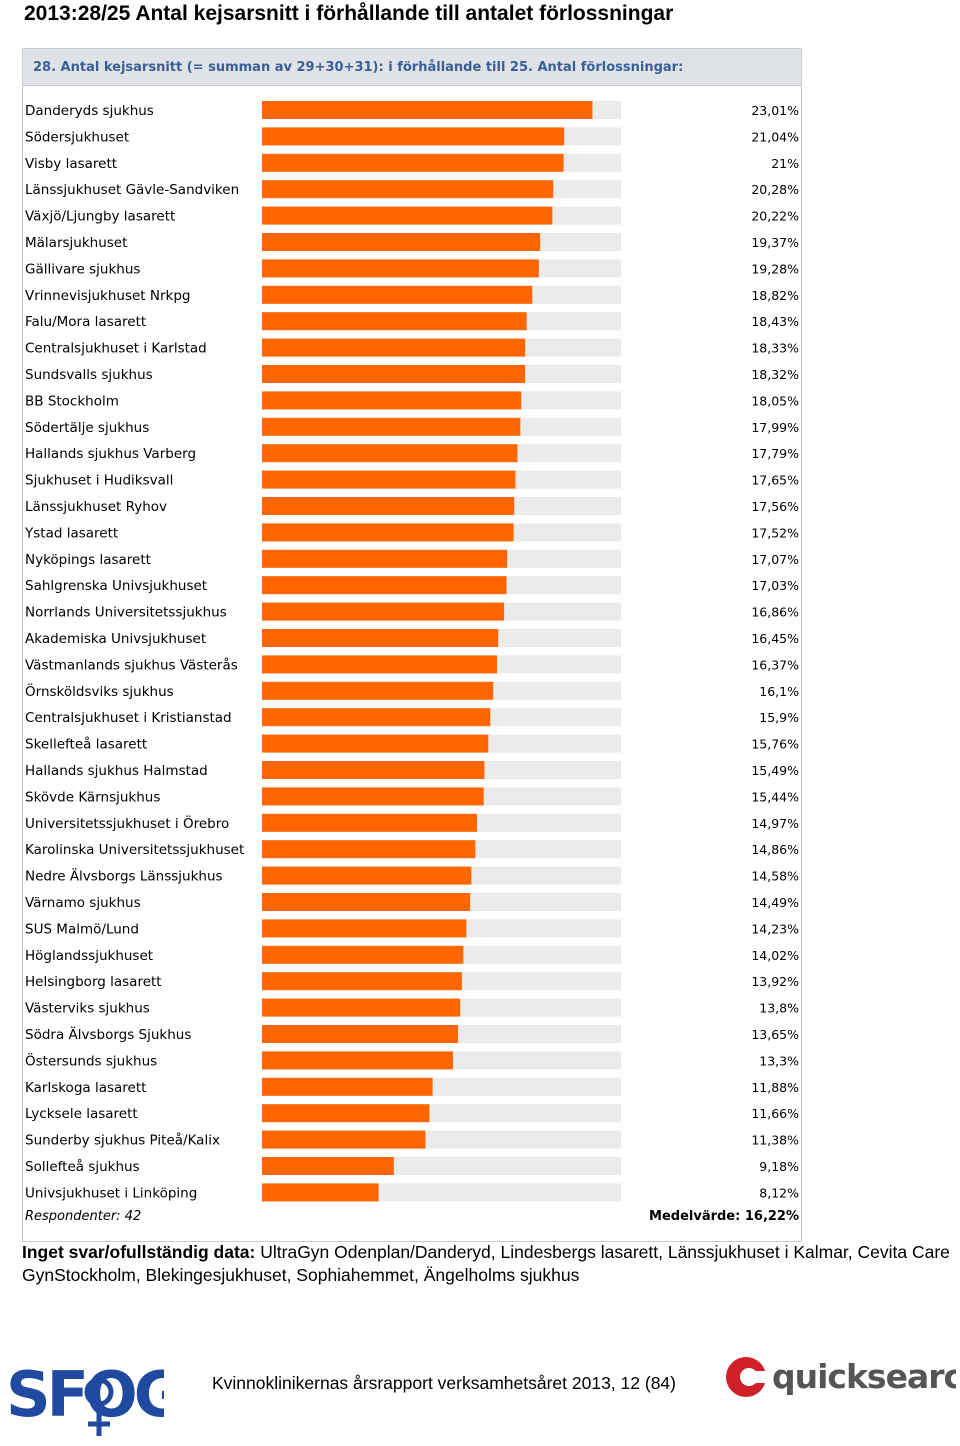 Image resolution: width=960 pixels, height=1446 pixels. Describe the element at coordinates (775, 981) in the screenshot. I see `value-label: 13,92%` at that location.